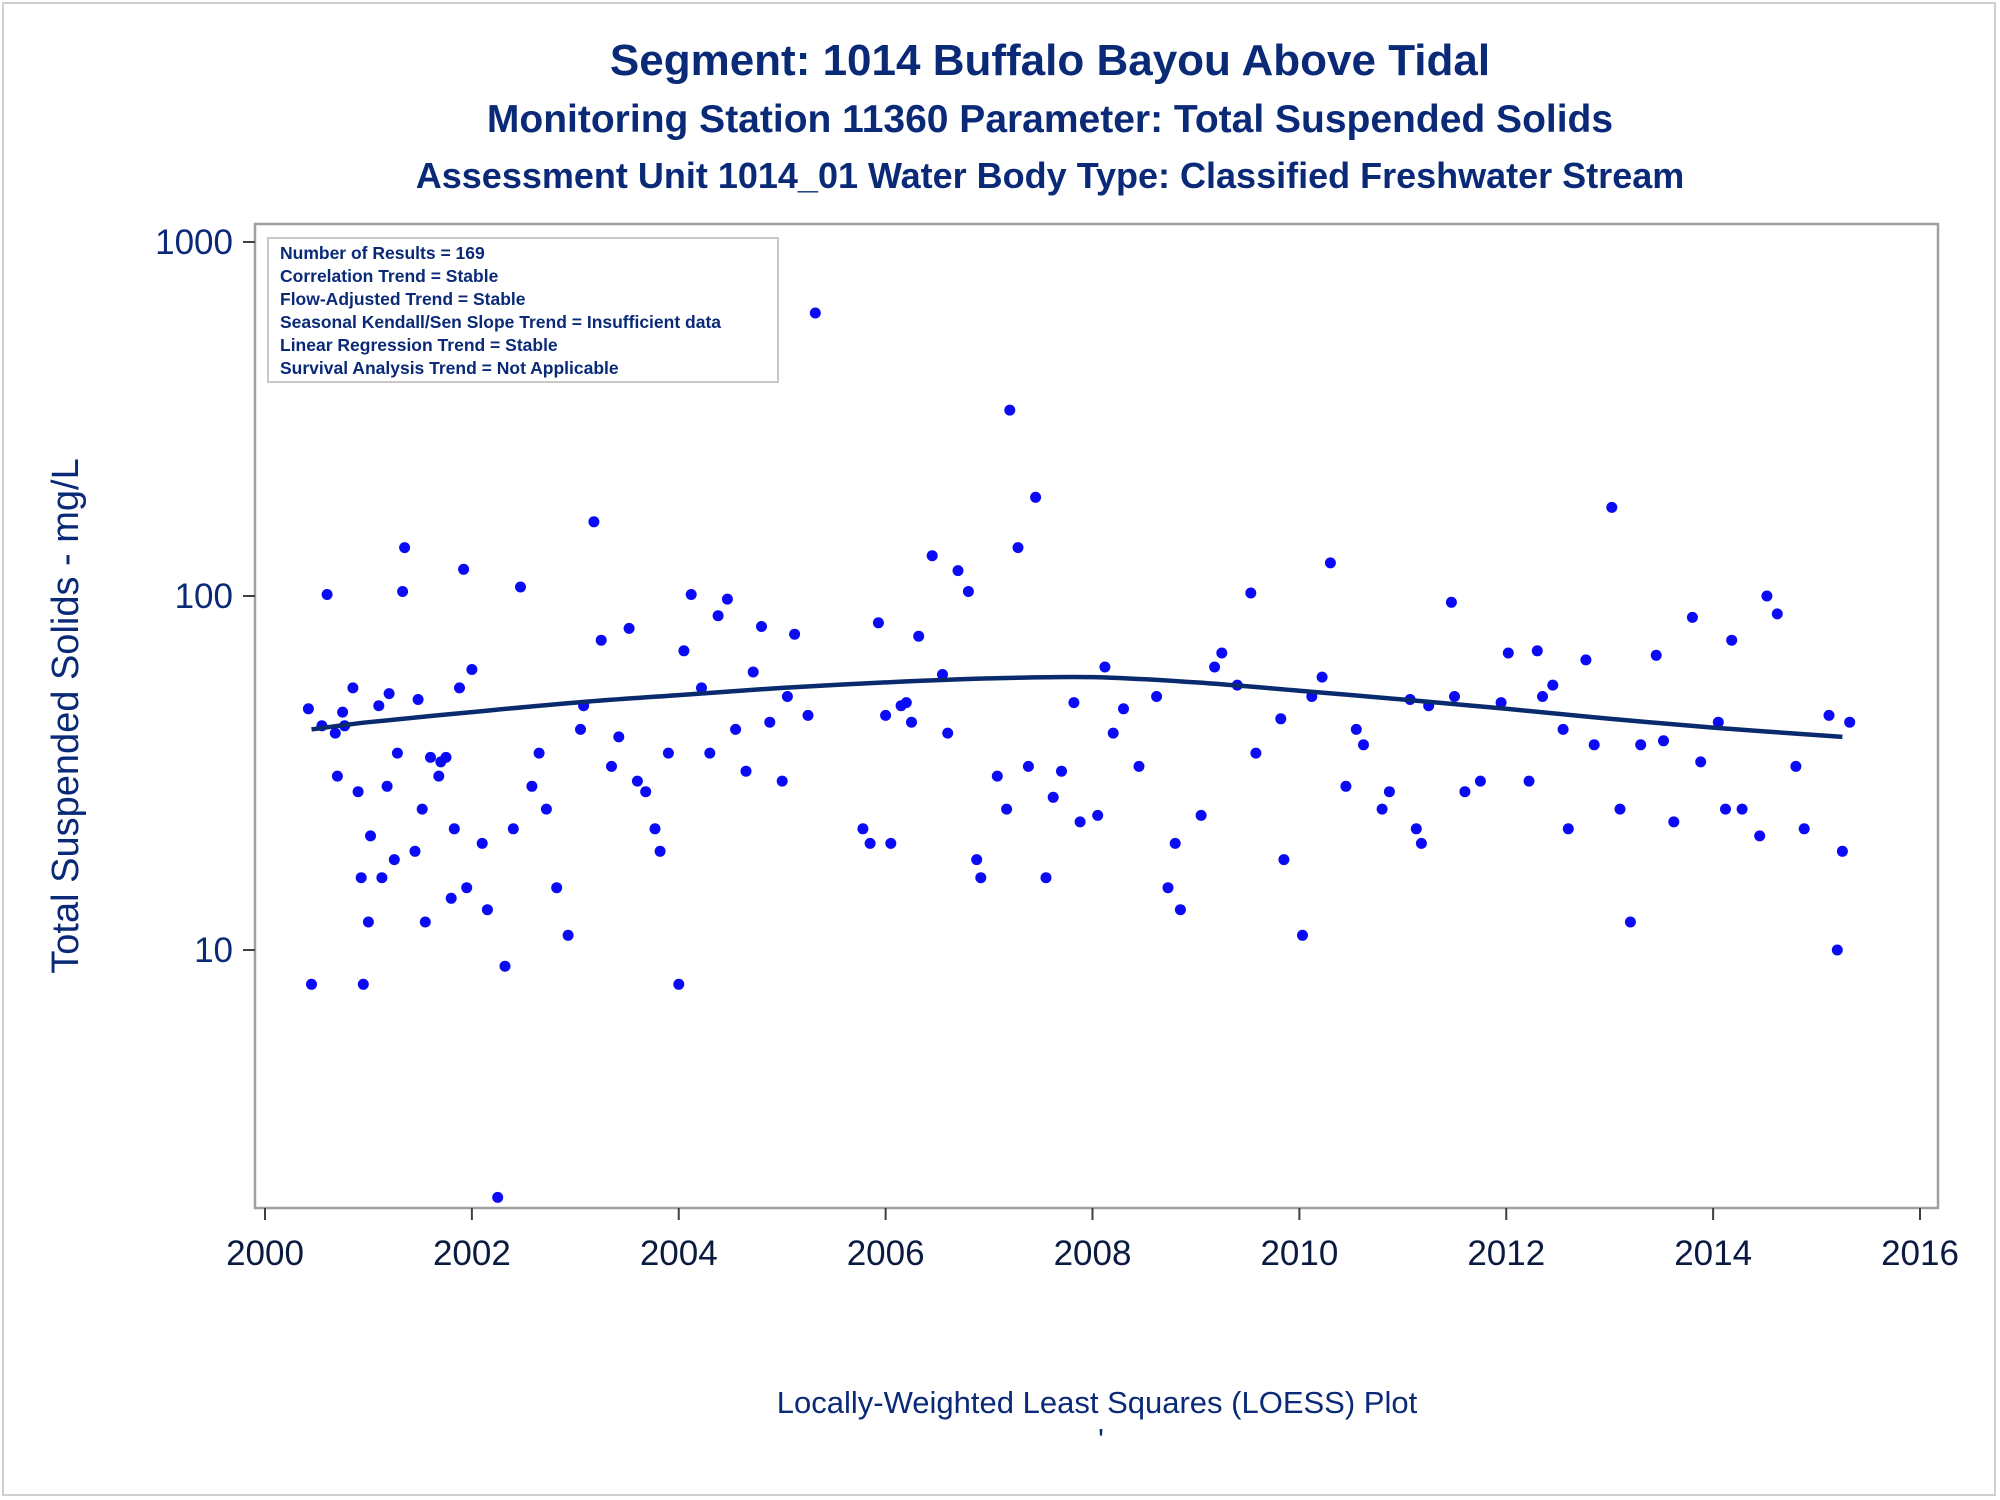 The height and width of the screenshot is (1500, 2000). What do you see at coordinates (1077, 707) in the screenshot?
I see `loess-trend-line` at bounding box center [1077, 707].